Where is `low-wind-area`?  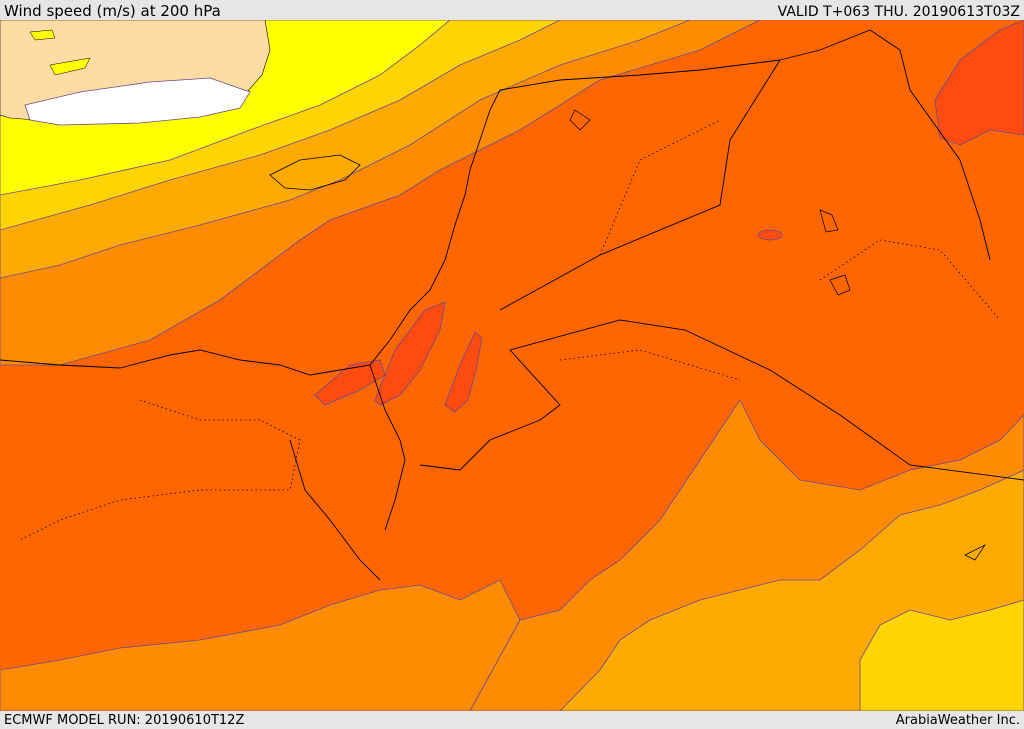
low-wind-area is located at coordinates (137, 101).